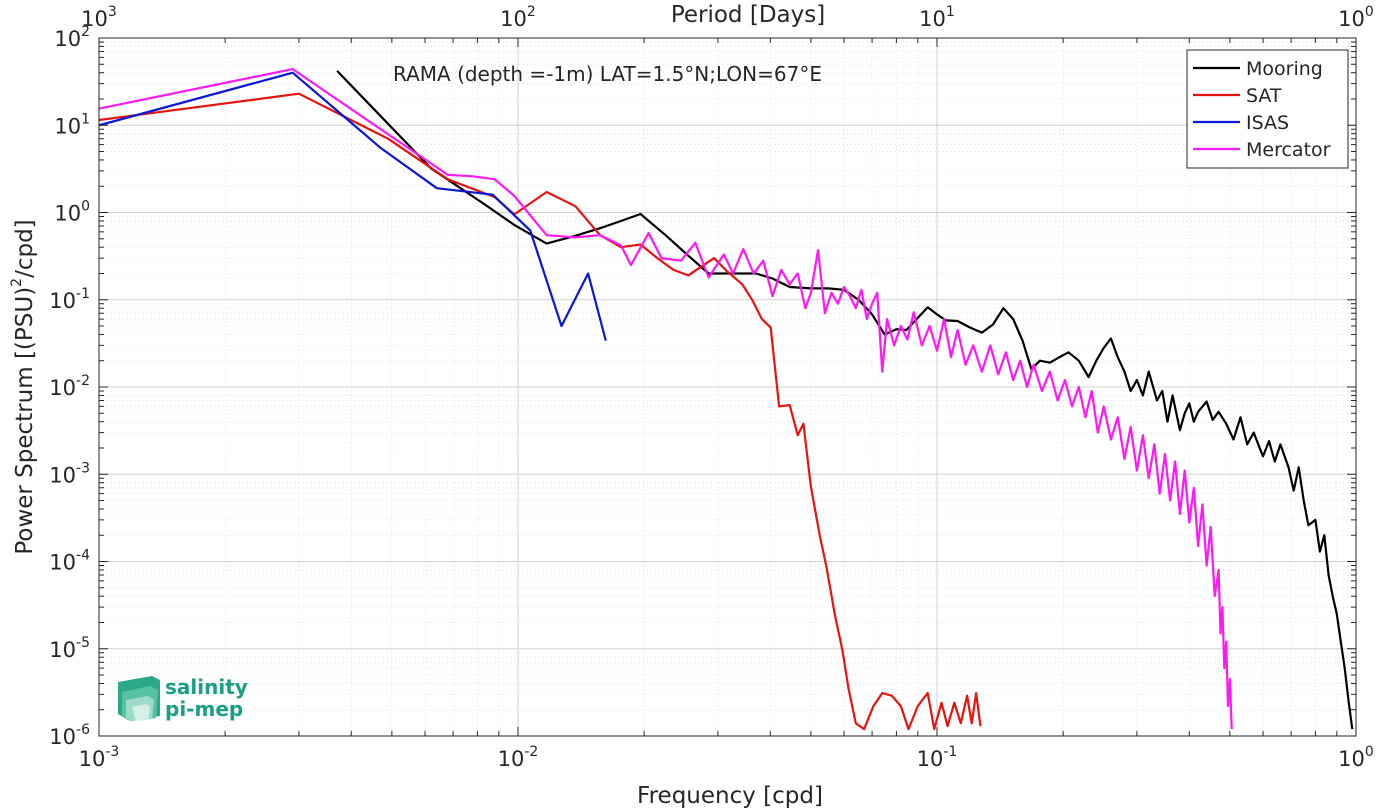 This screenshot has width=1383, height=809. I want to click on legend-label-sat: SAT, so click(1264, 96).